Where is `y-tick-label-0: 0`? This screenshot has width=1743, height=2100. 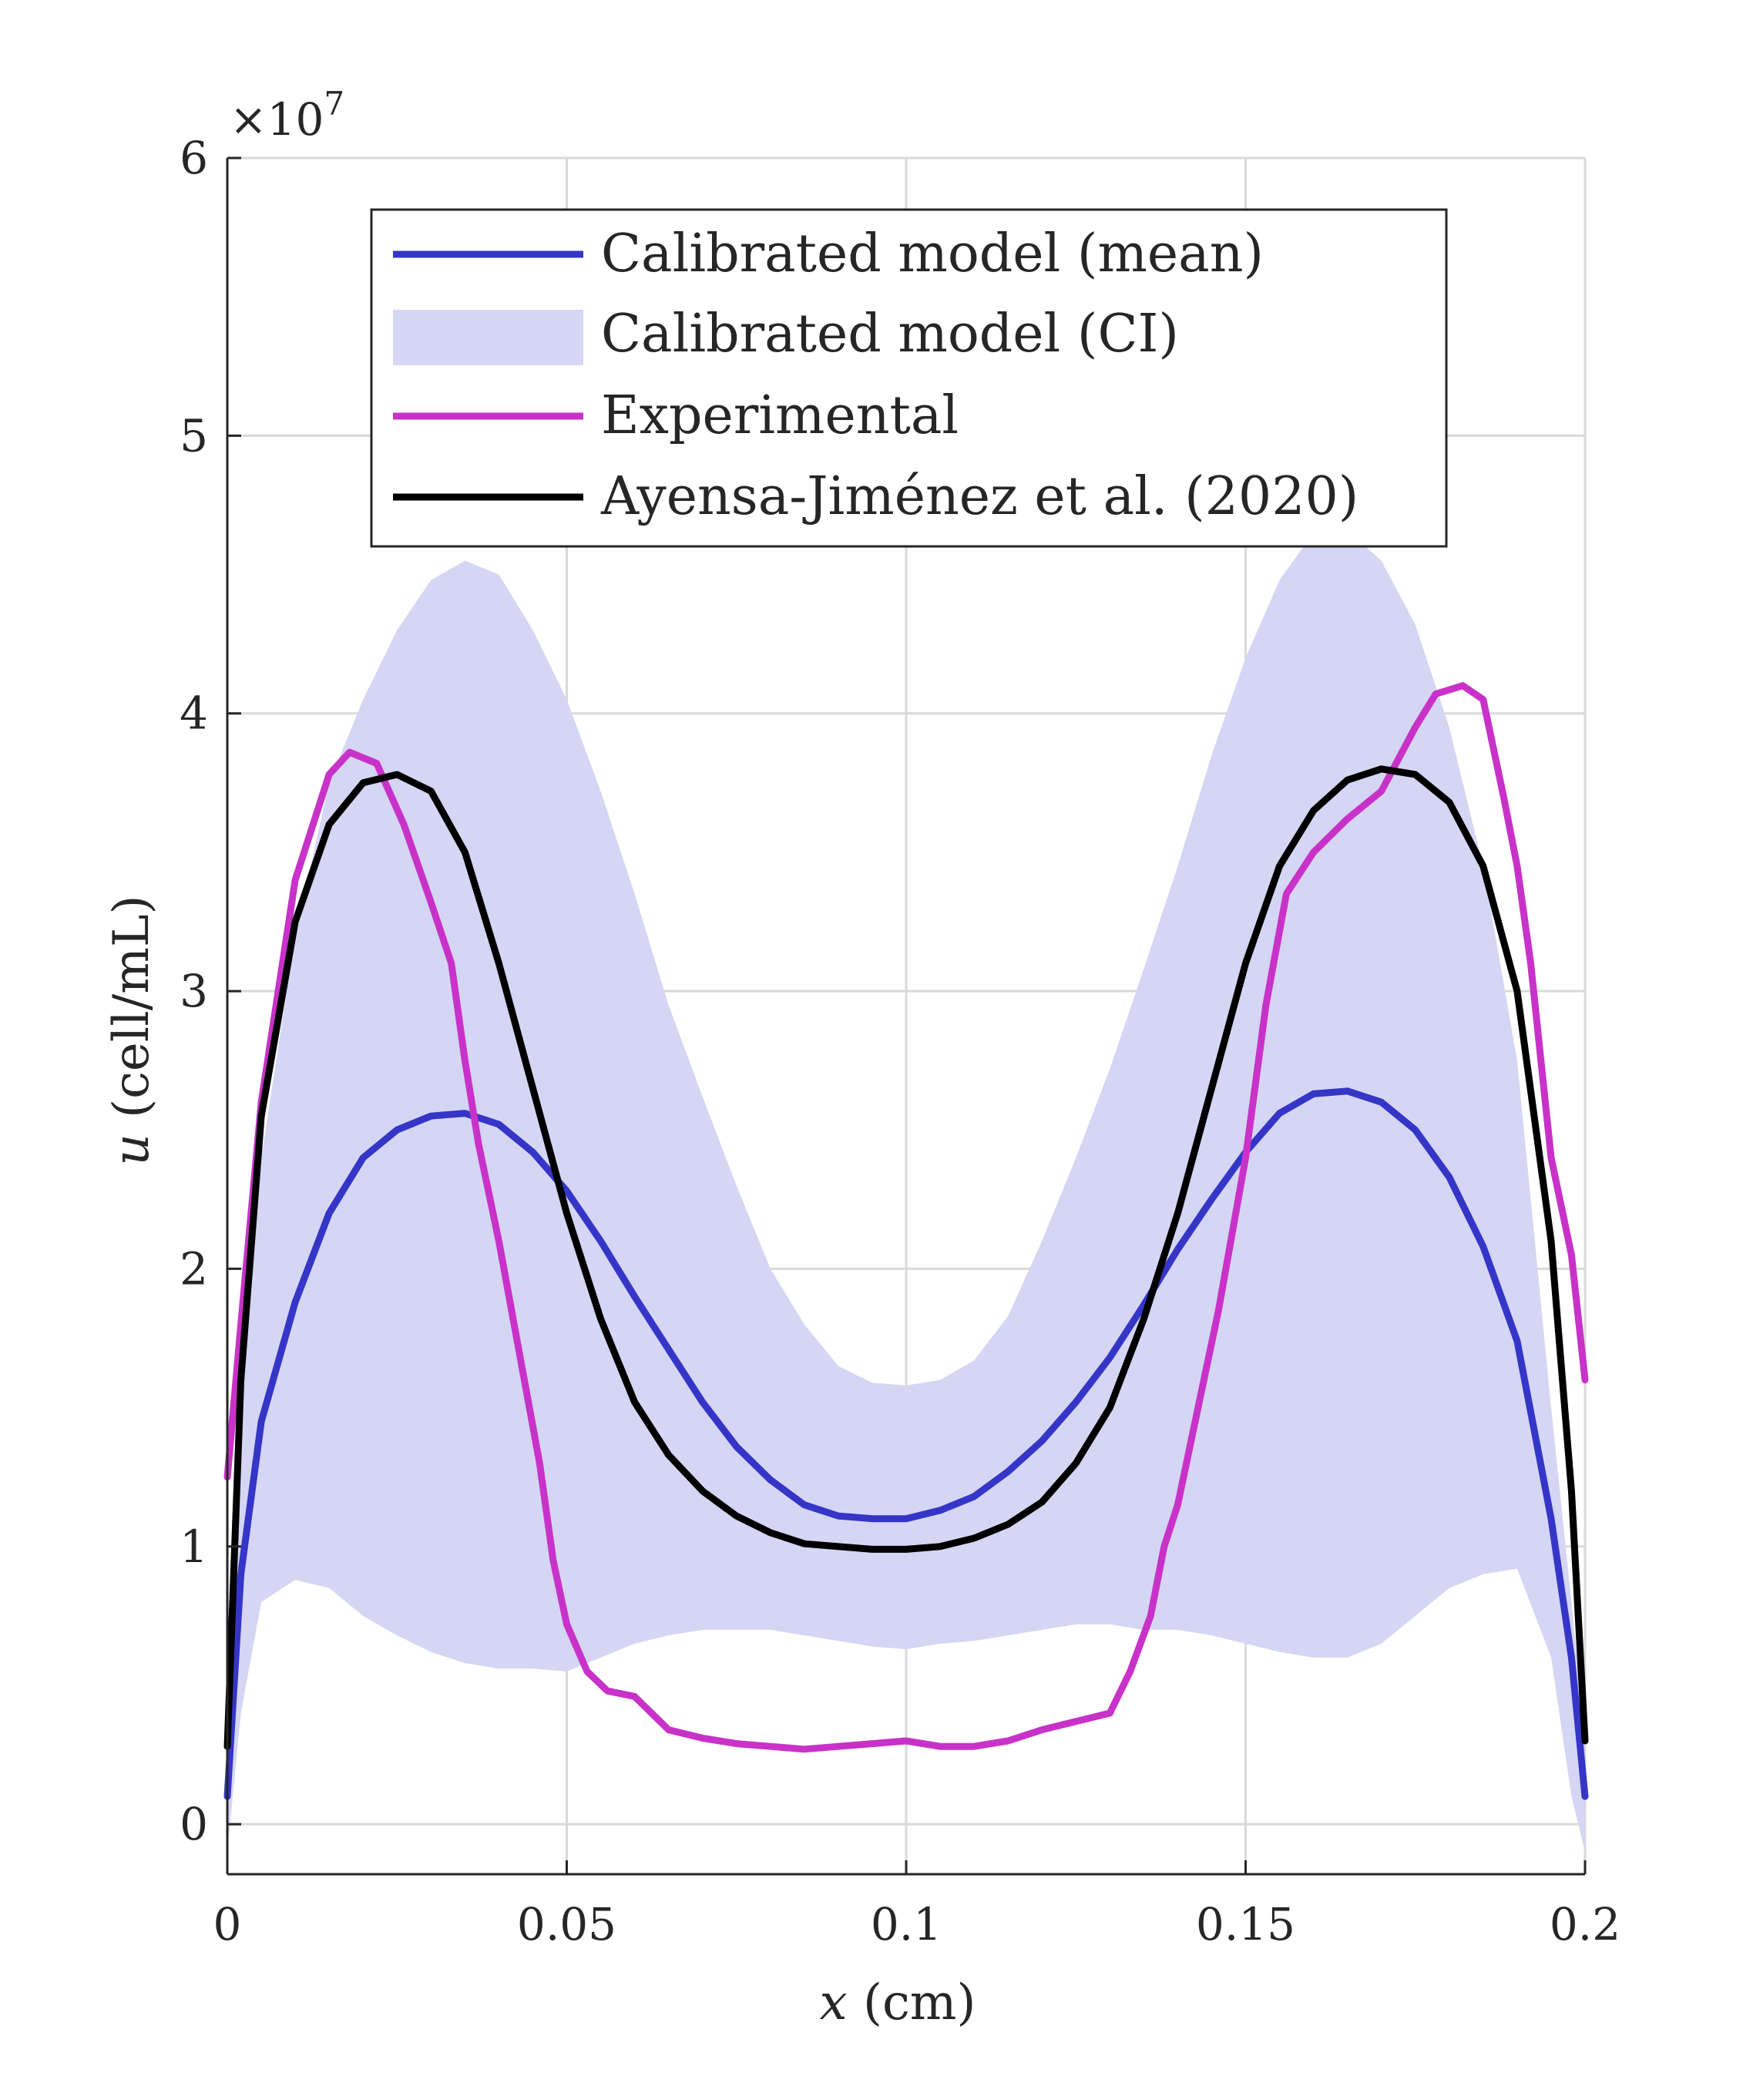
y-tick-label-0: 0 is located at coordinates (194, 1824).